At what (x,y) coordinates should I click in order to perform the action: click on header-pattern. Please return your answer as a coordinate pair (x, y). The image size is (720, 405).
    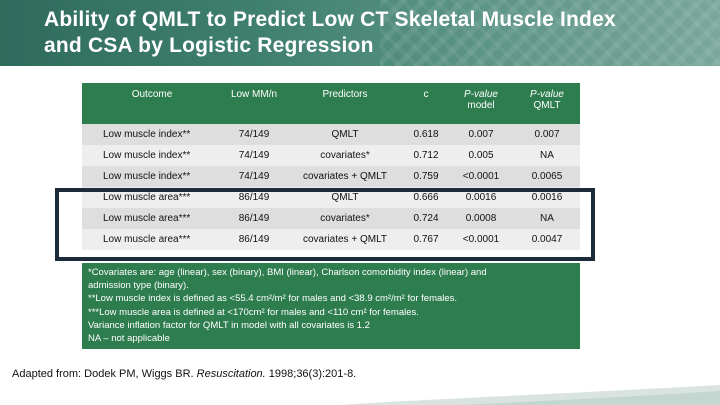
    Looking at the image, I should click on (550, 33).